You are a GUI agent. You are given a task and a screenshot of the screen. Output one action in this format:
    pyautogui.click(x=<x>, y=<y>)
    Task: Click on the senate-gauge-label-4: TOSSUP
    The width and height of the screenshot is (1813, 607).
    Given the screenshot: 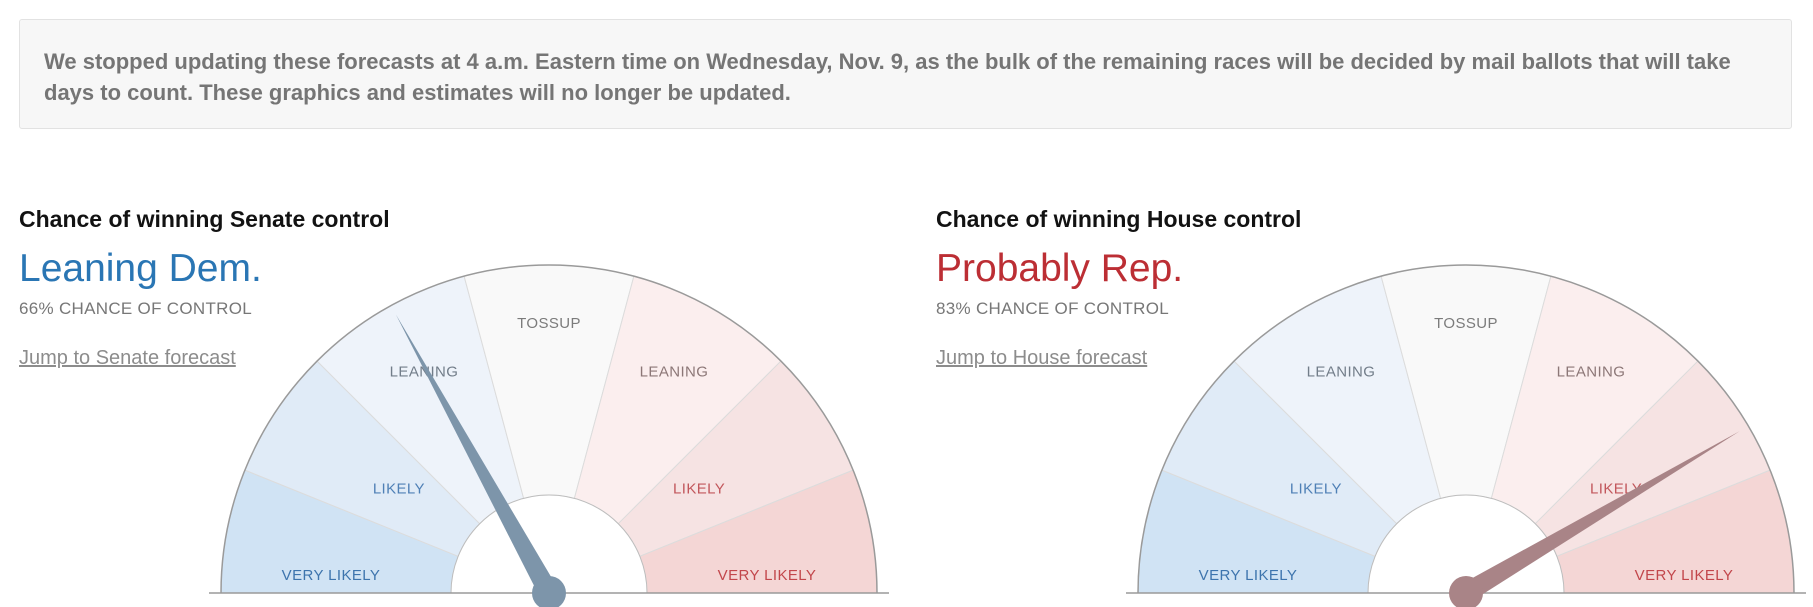 What is the action you would take?
    pyautogui.click(x=549, y=323)
    